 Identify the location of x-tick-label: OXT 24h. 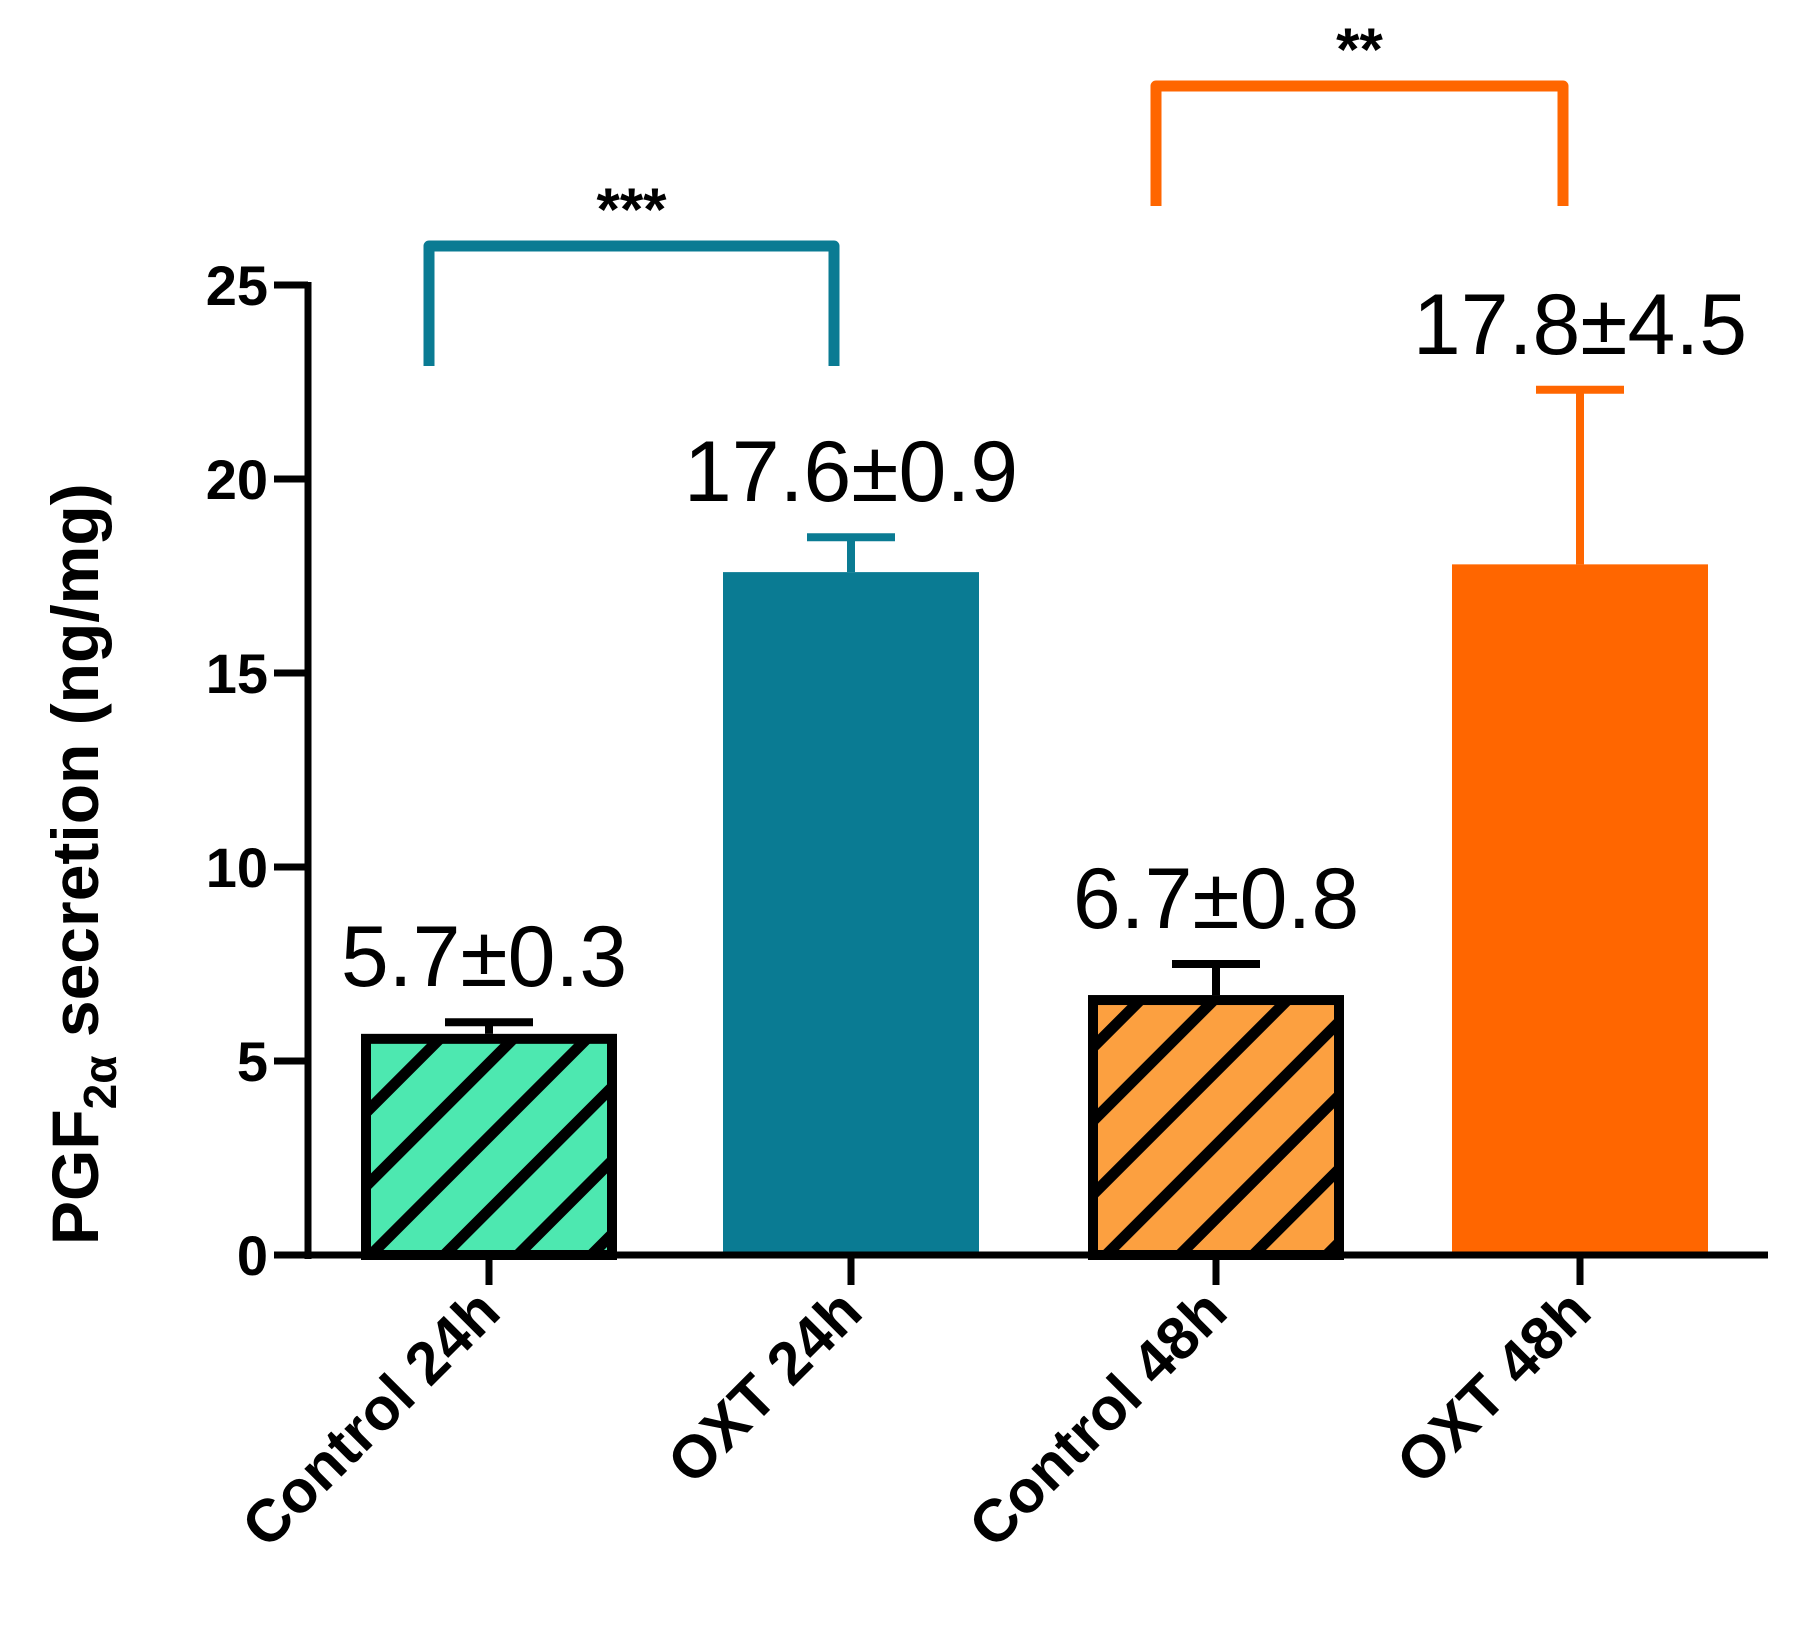
(764, 1386).